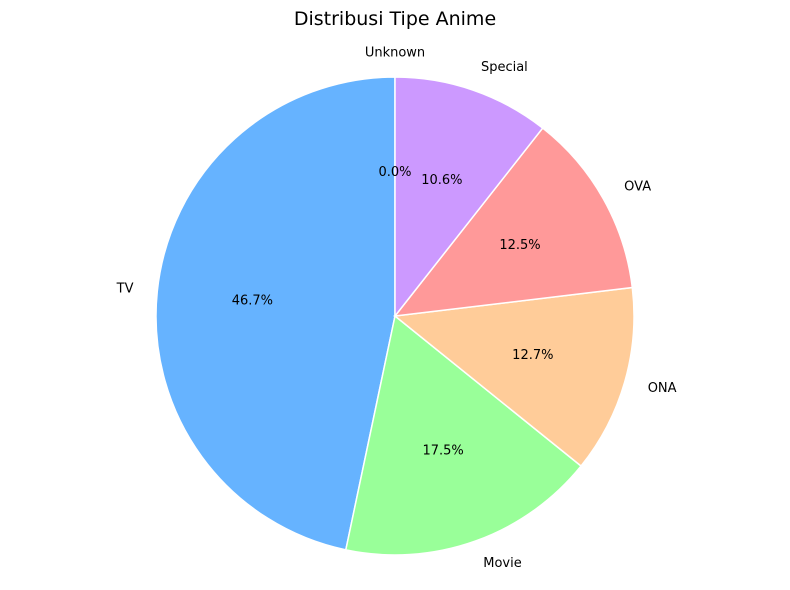 The width and height of the screenshot is (790, 590). I want to click on pie-slice-ona, so click(514, 377).